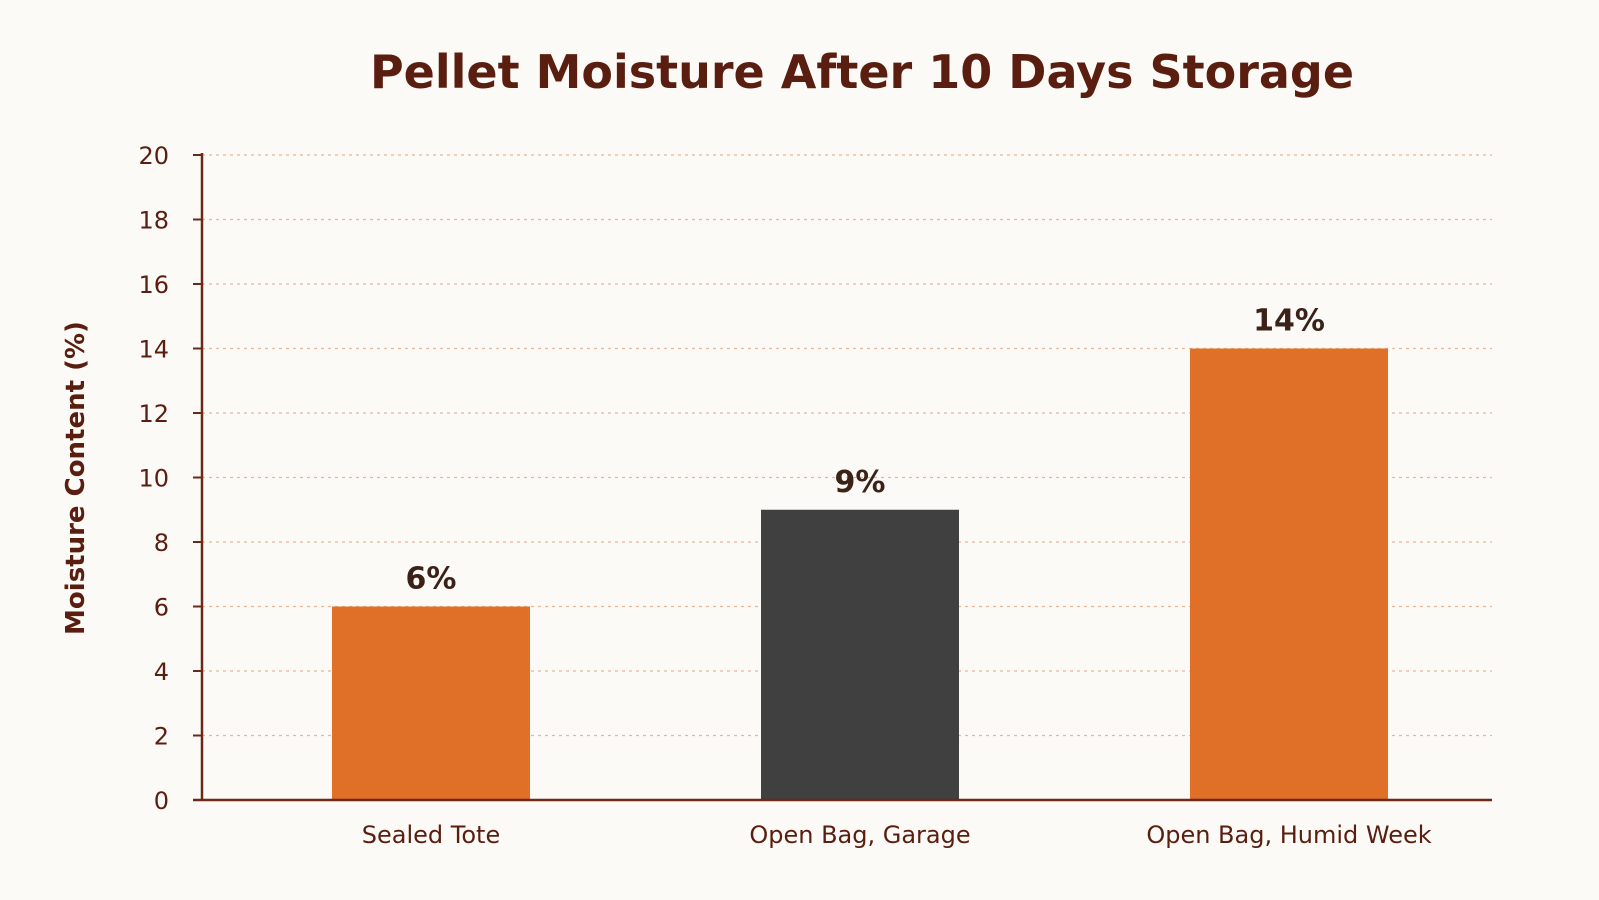  Describe the element at coordinates (860, 482) in the screenshot. I see `data-label: 9%` at that location.